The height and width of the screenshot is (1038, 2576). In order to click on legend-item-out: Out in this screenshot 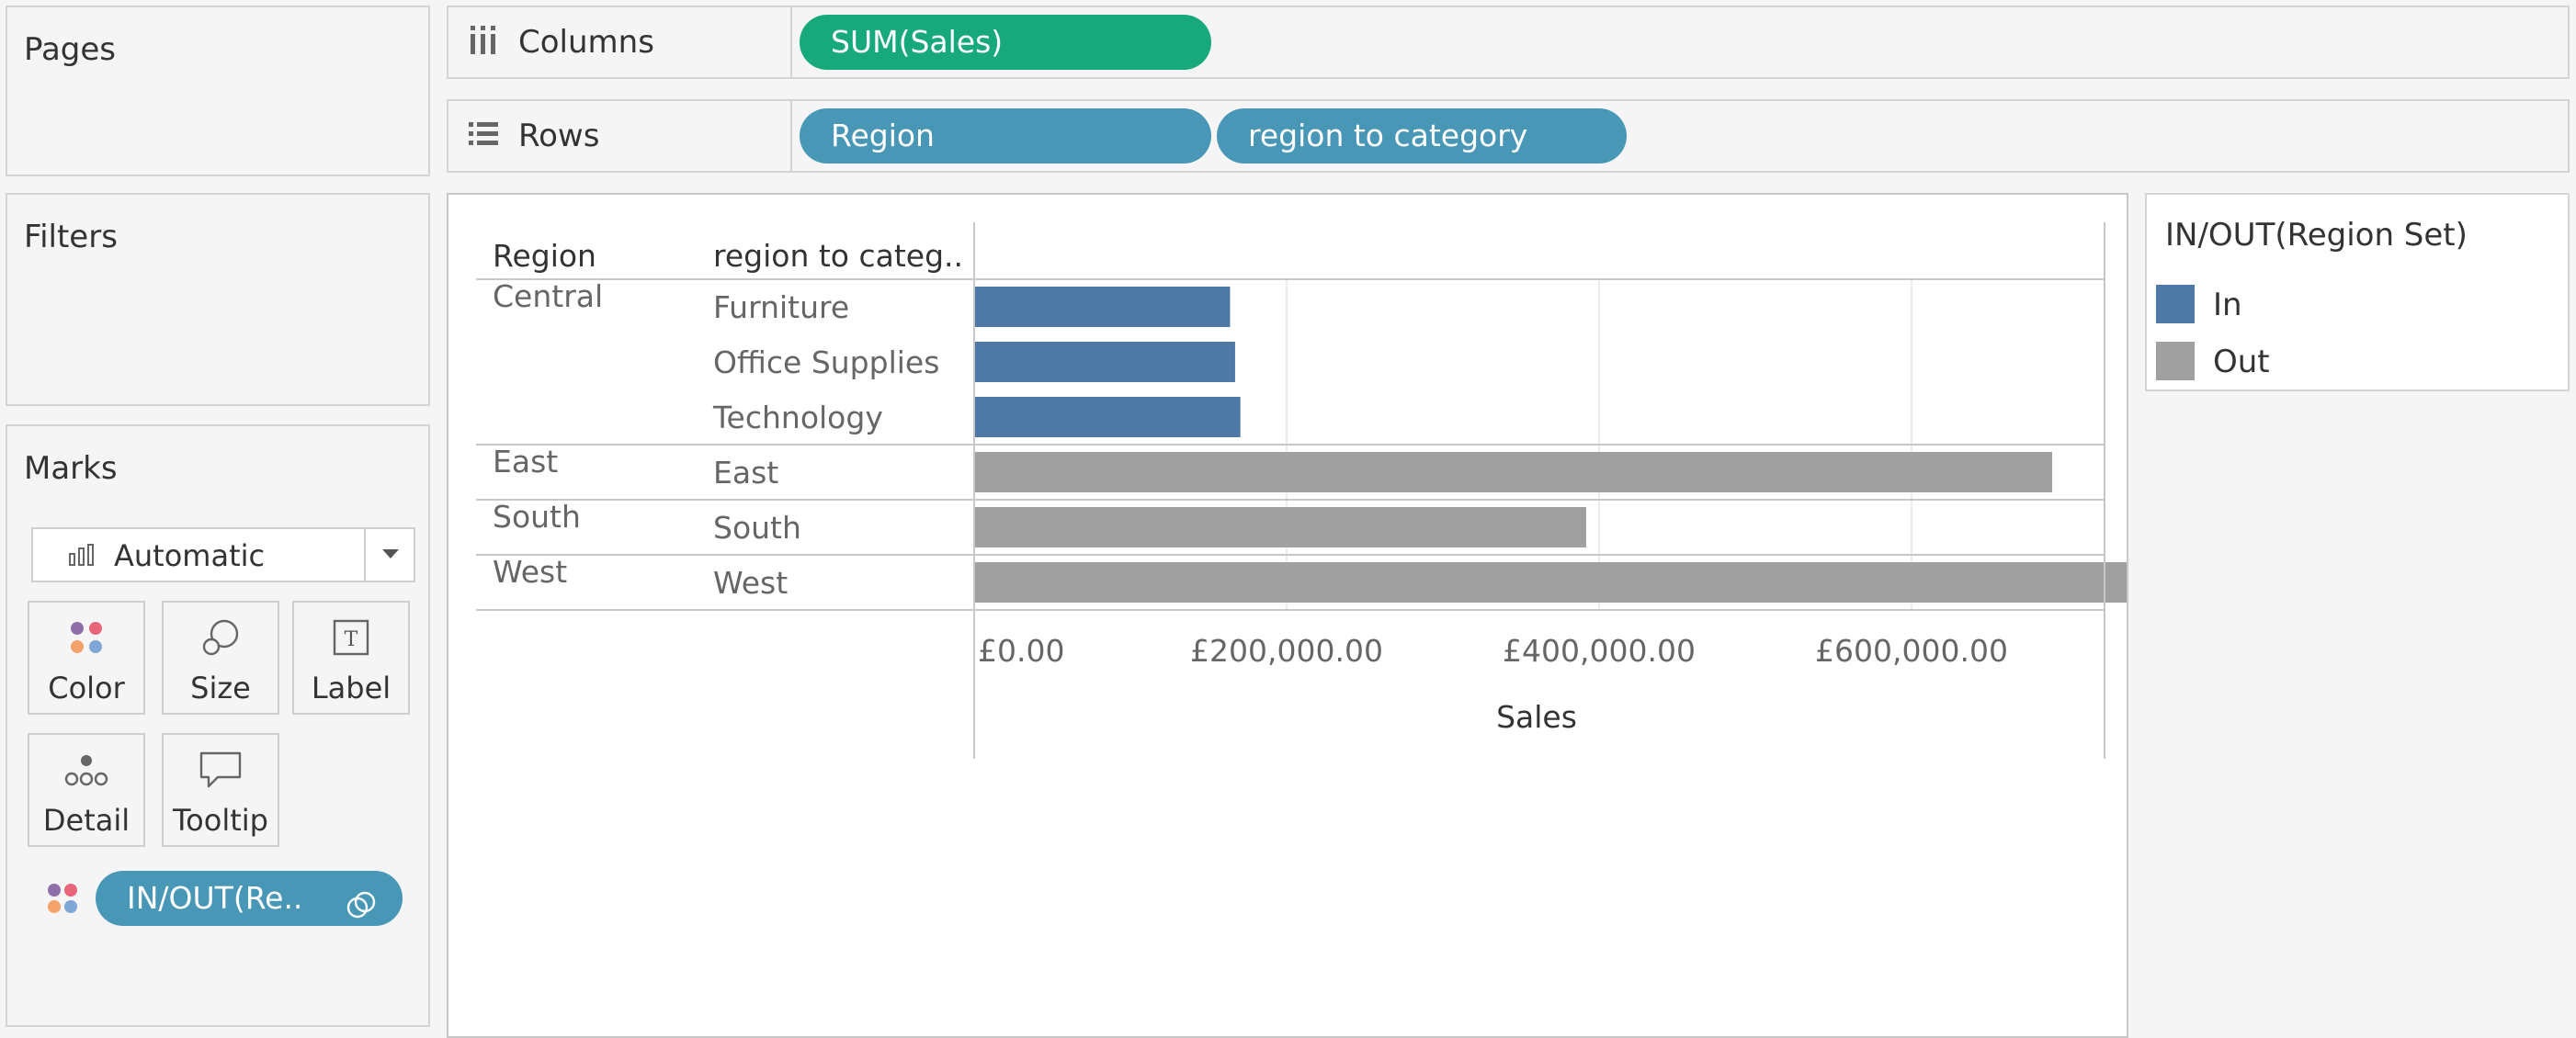, I will do `click(2357, 360)`.